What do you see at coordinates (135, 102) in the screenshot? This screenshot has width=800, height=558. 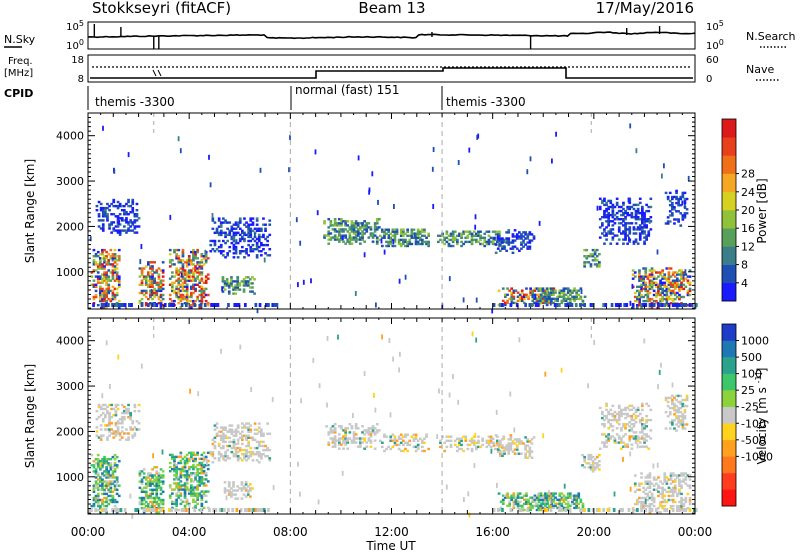 I see `cpid-mode-1: themis -3300` at bounding box center [135, 102].